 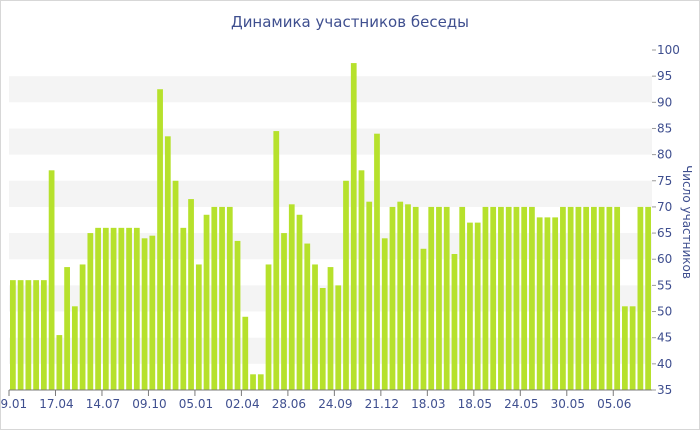 What do you see at coordinates (664, 259) in the screenshot?
I see `y-tick-label: 60` at bounding box center [664, 259].